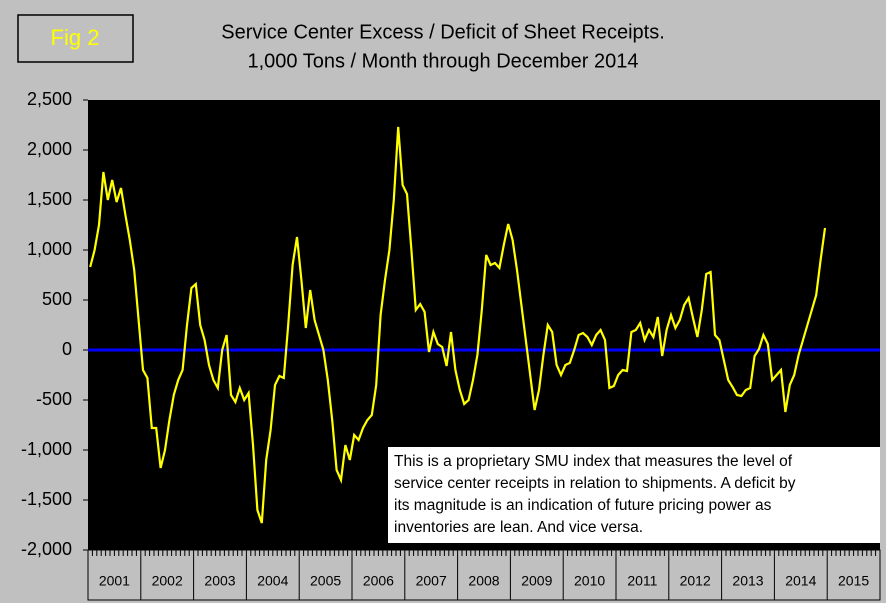 The width and height of the screenshot is (886, 603). Describe the element at coordinates (272, 581) in the screenshot. I see `x-tick-label: 2004` at that location.